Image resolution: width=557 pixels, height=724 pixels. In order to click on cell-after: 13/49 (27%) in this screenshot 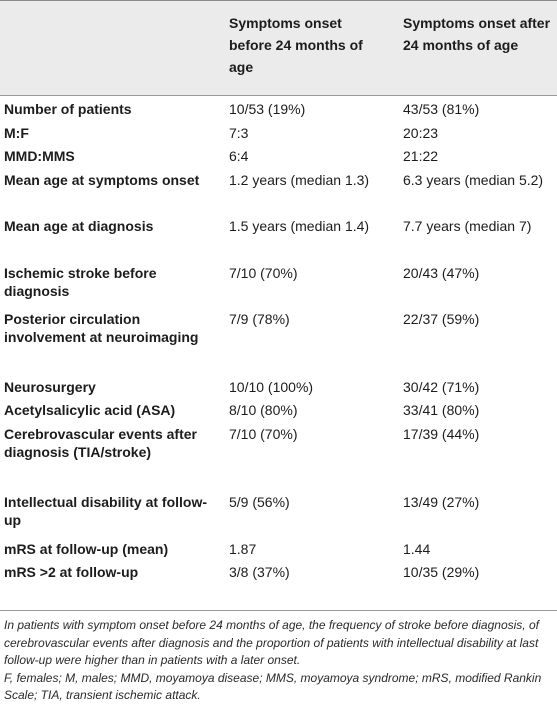, I will do `click(441, 502)`.